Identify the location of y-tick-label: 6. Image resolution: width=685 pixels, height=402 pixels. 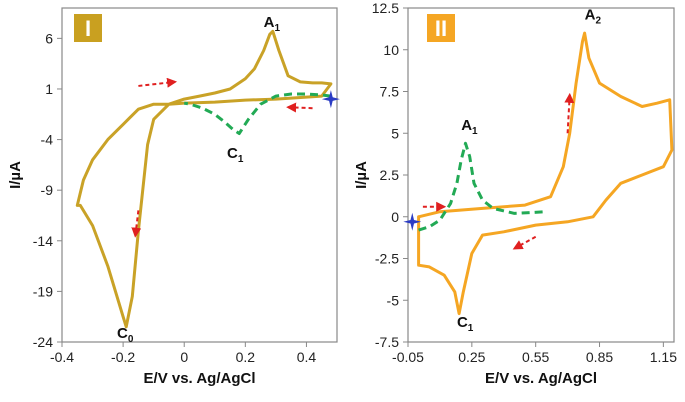
(49, 38).